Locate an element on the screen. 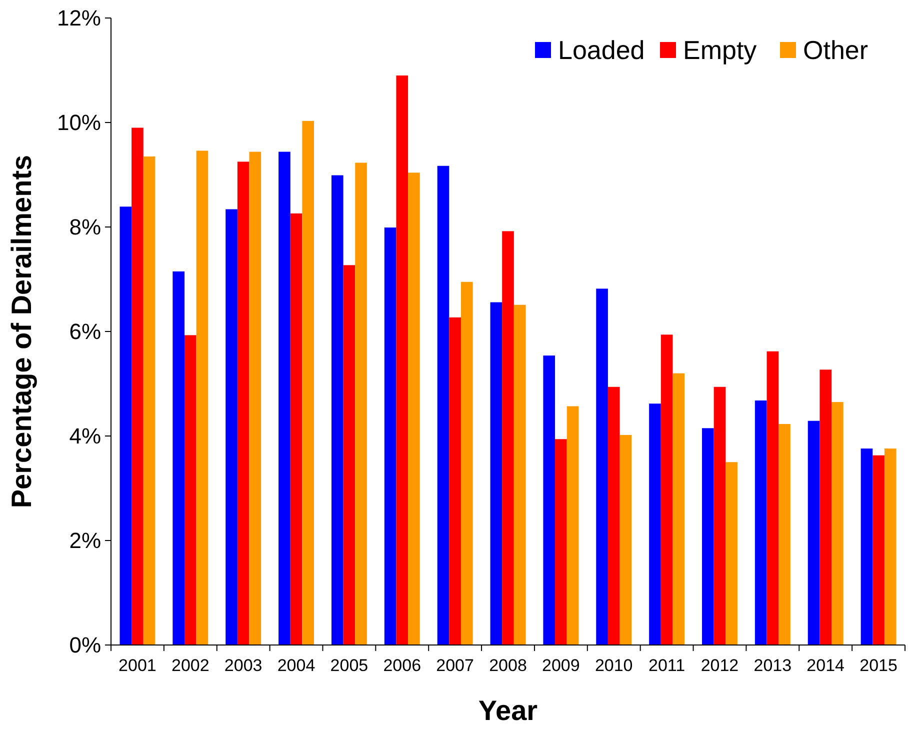 The height and width of the screenshot is (729, 910). x-tick-label: 2003 is located at coordinates (243, 665).